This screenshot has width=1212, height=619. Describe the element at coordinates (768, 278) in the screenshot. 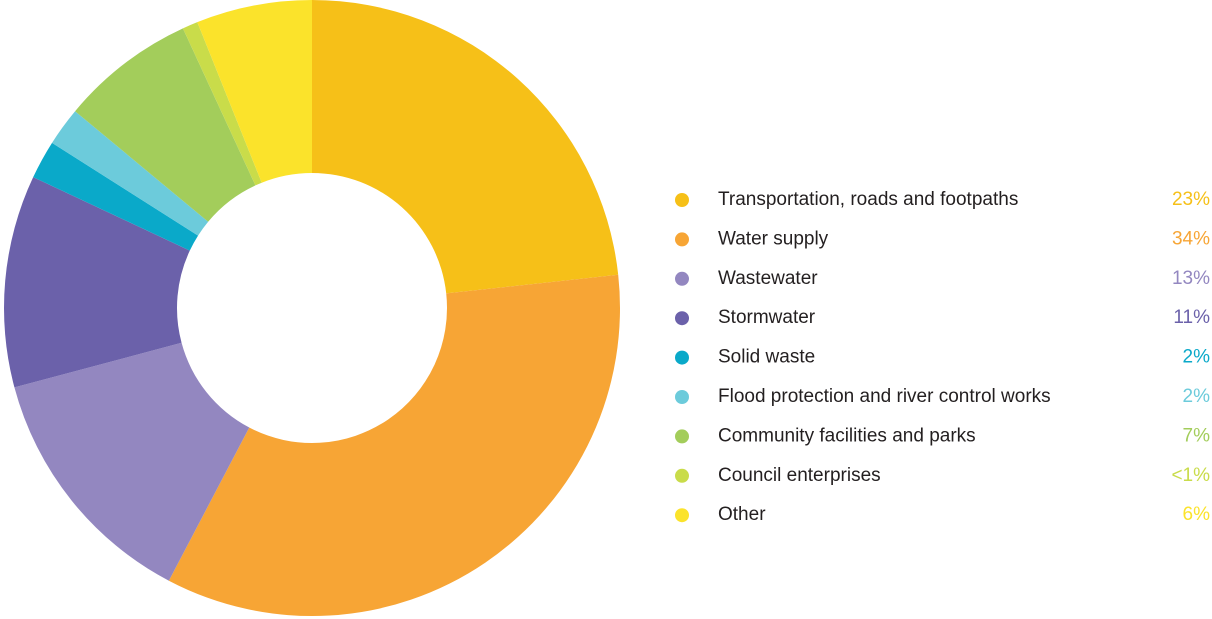

I see `legend-label: Wastewater` at that location.